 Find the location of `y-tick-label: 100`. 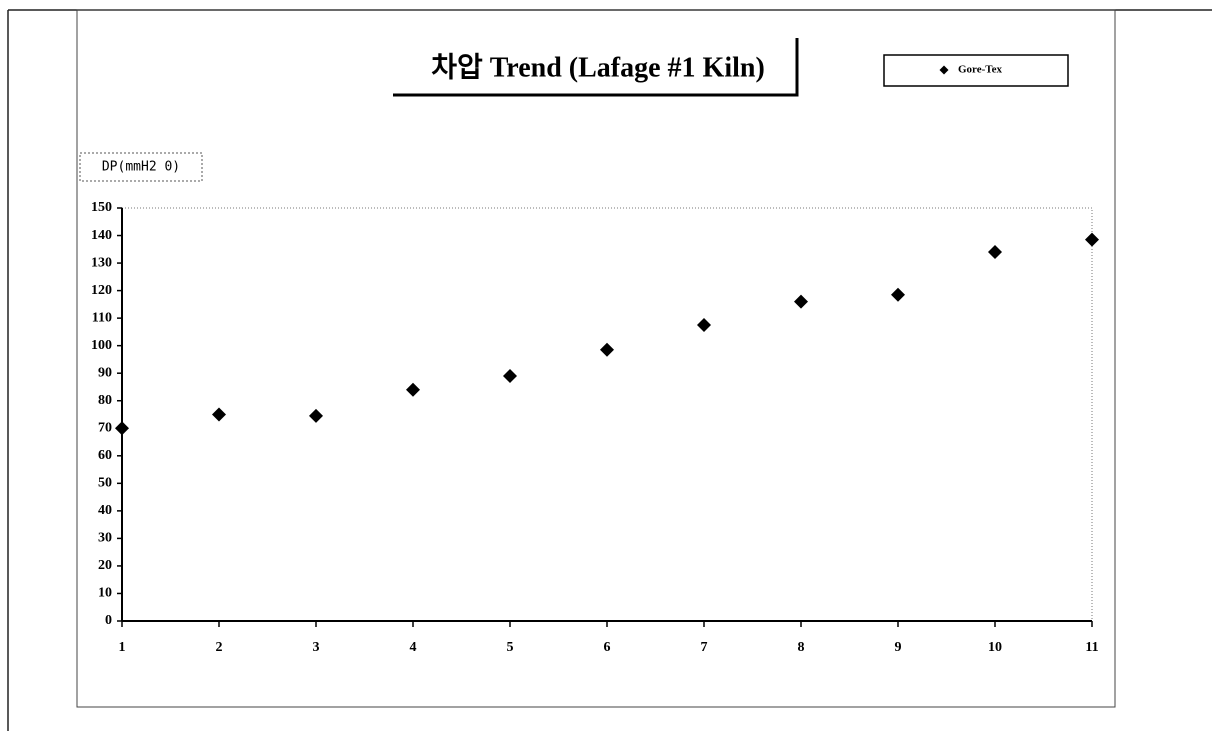

y-tick-label: 100 is located at coordinates (101, 345).